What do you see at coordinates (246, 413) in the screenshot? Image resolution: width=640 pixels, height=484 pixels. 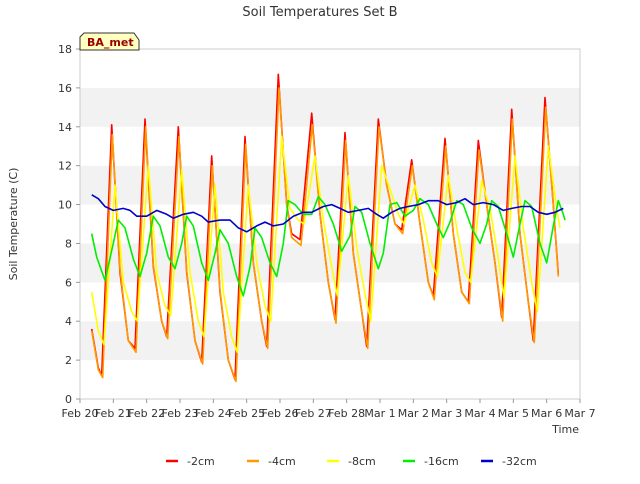 I see `x-tick-label: Feb 25` at bounding box center [246, 413].